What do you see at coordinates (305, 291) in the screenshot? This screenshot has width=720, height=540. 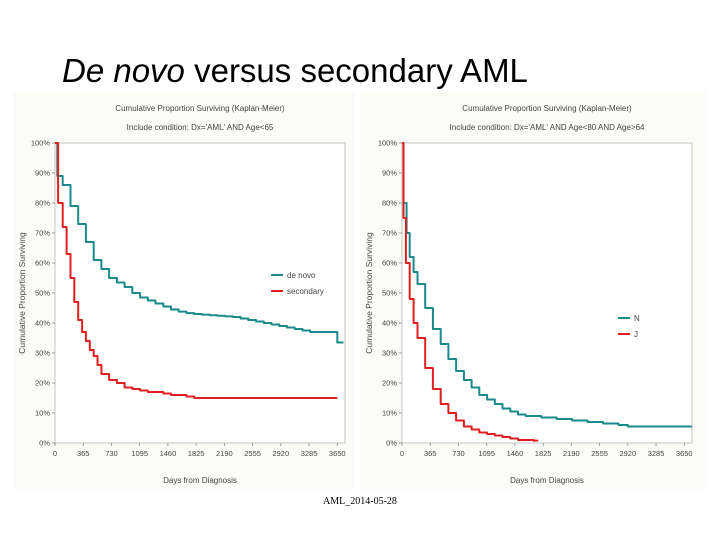 I see `legend-label: secondary` at bounding box center [305, 291].